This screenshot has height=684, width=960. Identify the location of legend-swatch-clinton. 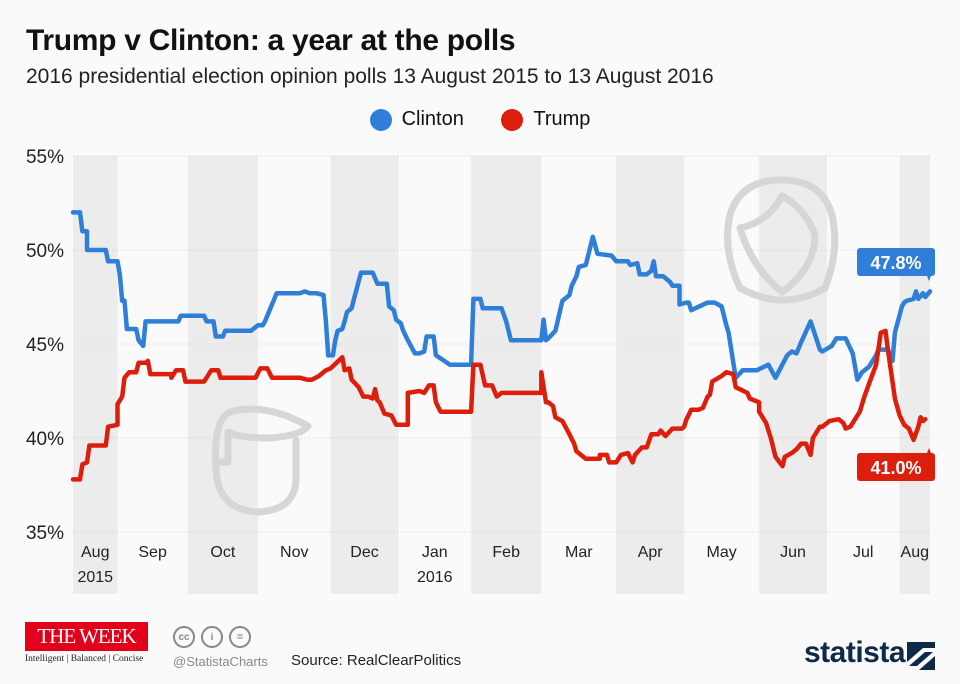
(380, 119).